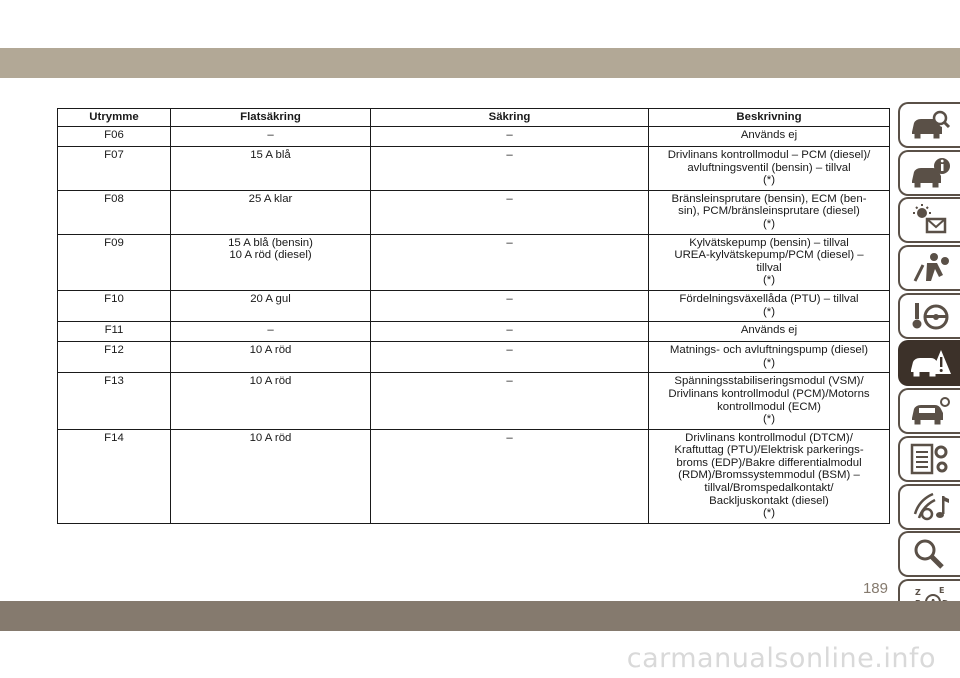 The width and height of the screenshot is (960, 678). I want to click on cell-flatsakring: 15 A blå (bensin) 10 A röd (diesel), so click(270, 262).